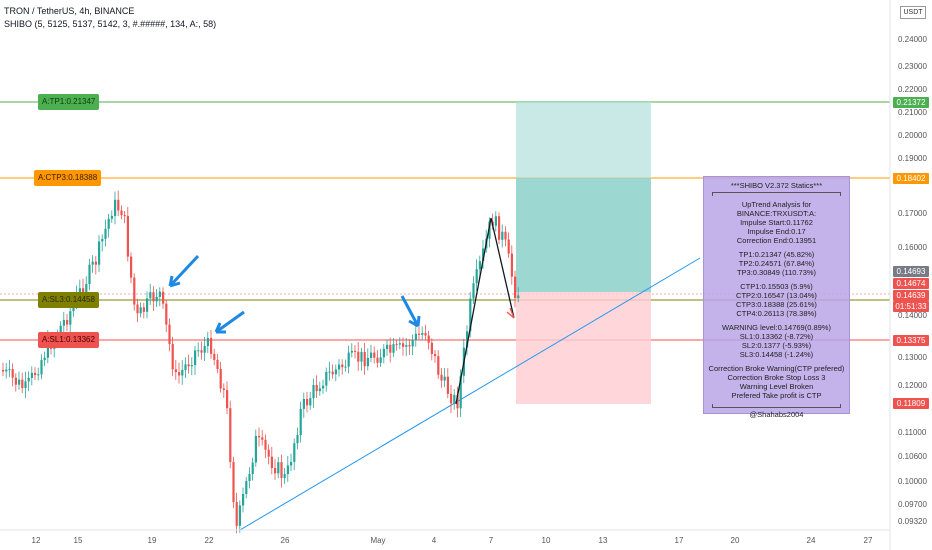 The width and height of the screenshot is (932, 550). Describe the element at coordinates (776, 286) in the screenshot. I see `stats-line: CTP1:0.15503 (5.9%)` at that location.